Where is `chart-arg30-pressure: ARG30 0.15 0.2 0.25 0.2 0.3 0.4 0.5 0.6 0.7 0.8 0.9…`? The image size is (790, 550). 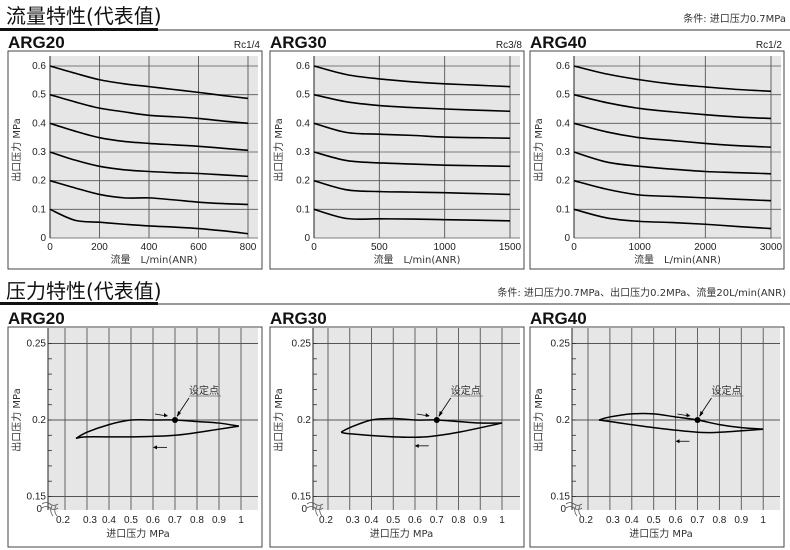
chart-arg30-pressure: ARG30 0.15 0.2 0.25 0.2 0.3 0.4 0.5 0.6 0.7 0.8 0.9… is located at coordinates (397, 428).